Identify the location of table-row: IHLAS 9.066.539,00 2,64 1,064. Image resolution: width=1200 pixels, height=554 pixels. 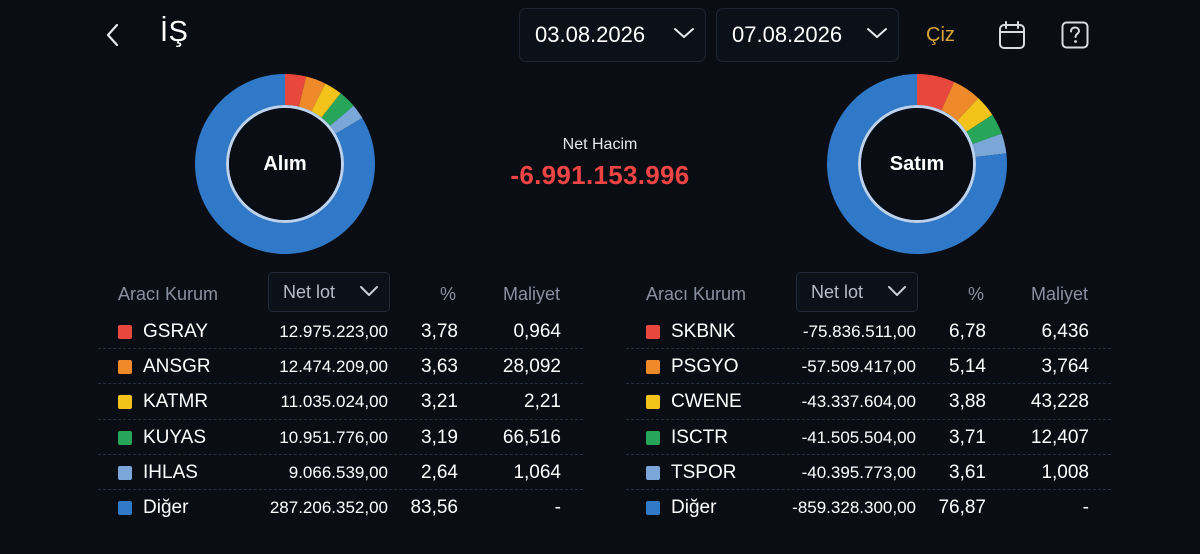
(340, 472).